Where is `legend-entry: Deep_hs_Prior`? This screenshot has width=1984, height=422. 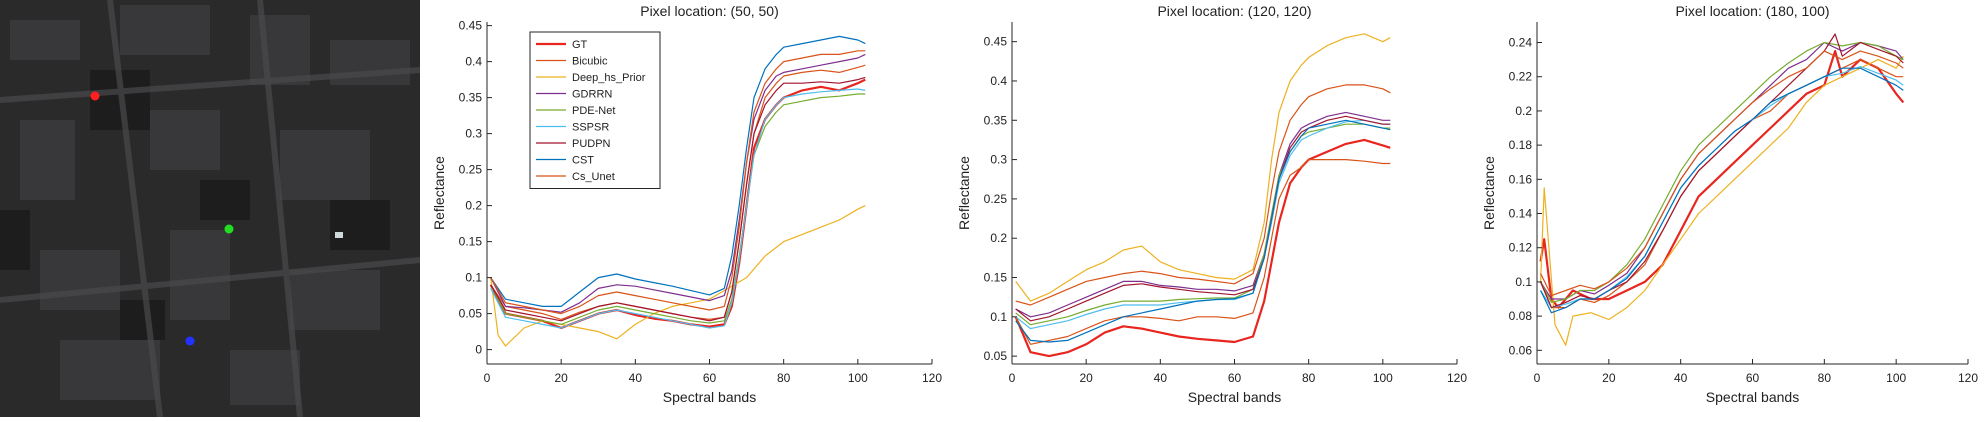 legend-entry: Deep_hs_Prior is located at coordinates (609, 78).